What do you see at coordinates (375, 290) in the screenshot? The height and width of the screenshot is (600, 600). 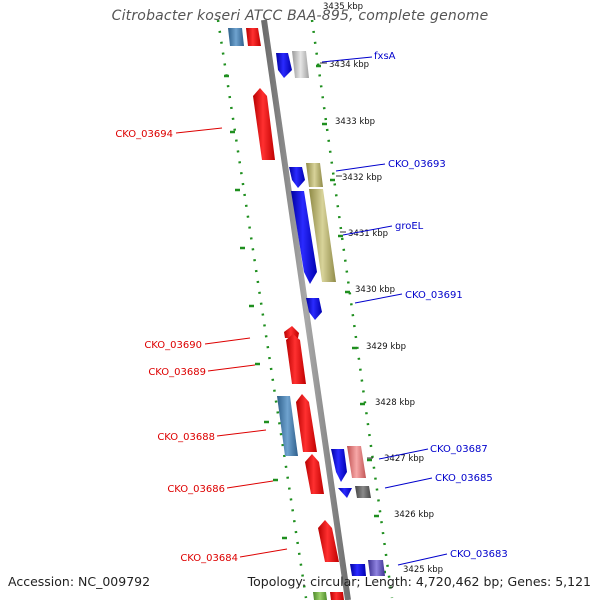 I see `tick-label-3430: 3430 kbp` at bounding box center [375, 290].